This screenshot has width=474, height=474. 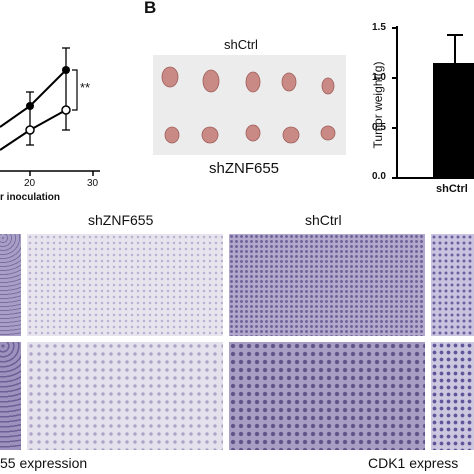 I want to click on ihc-label-shctrl: shCtrl, so click(x=323, y=220).